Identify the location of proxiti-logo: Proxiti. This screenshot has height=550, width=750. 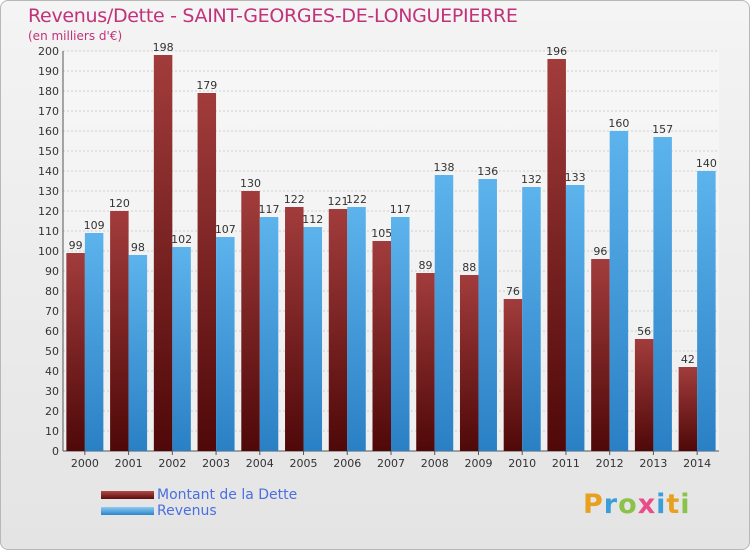
(637, 504).